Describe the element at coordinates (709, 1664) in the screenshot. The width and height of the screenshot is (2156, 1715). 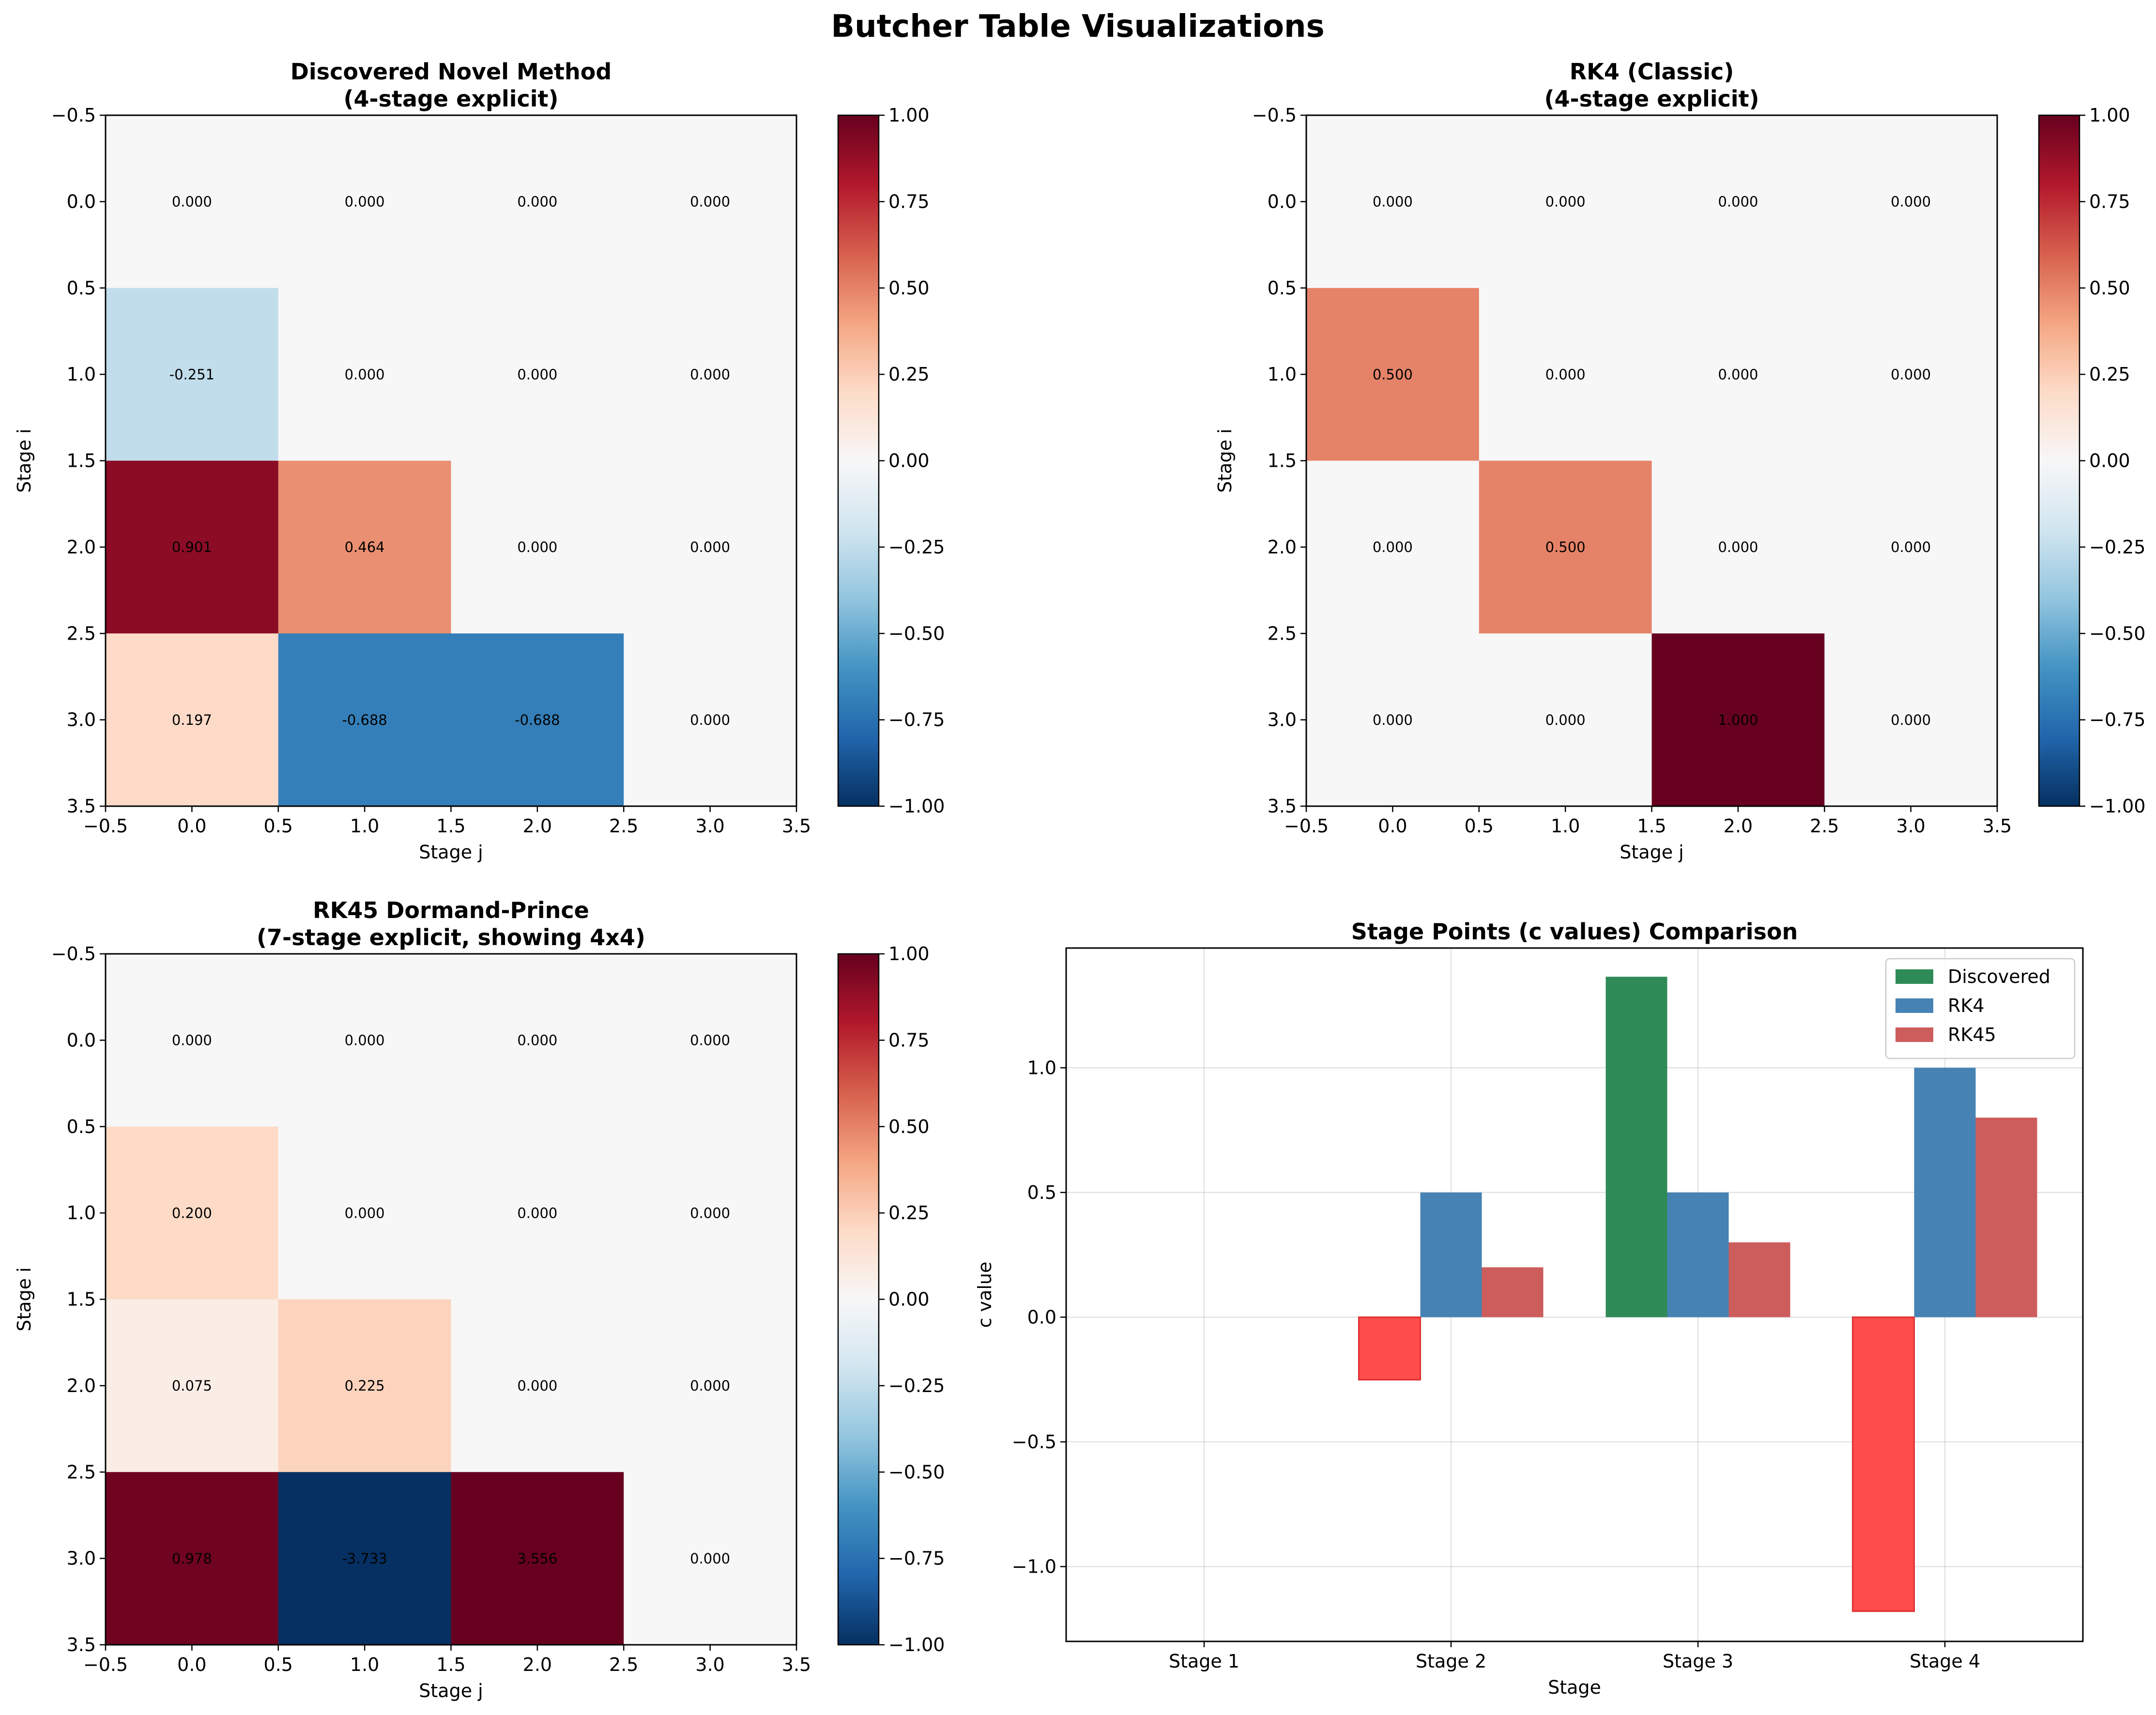
I see `x-tick-label: 3.0` at that location.